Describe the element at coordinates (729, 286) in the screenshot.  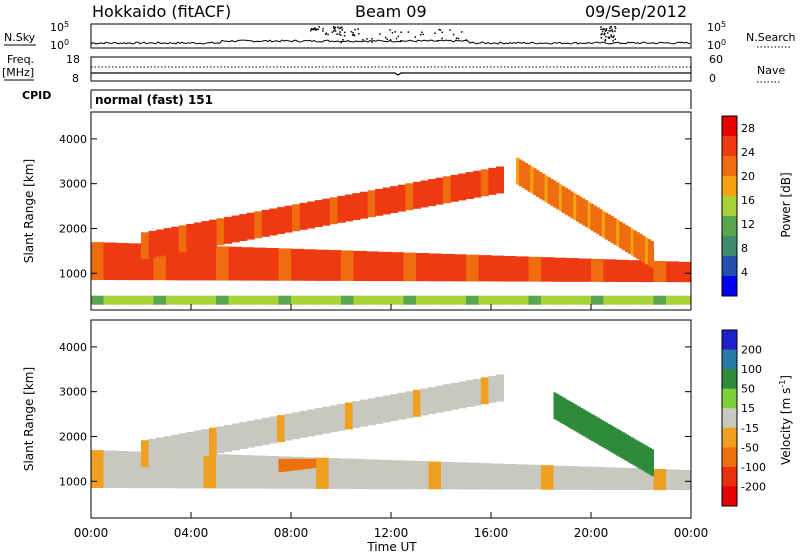
I see `power-colorbar-swatch` at that location.